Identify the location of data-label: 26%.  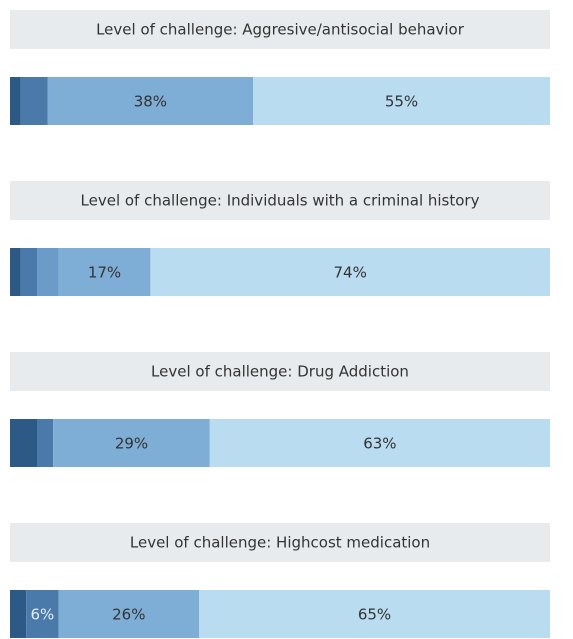
(128, 615).